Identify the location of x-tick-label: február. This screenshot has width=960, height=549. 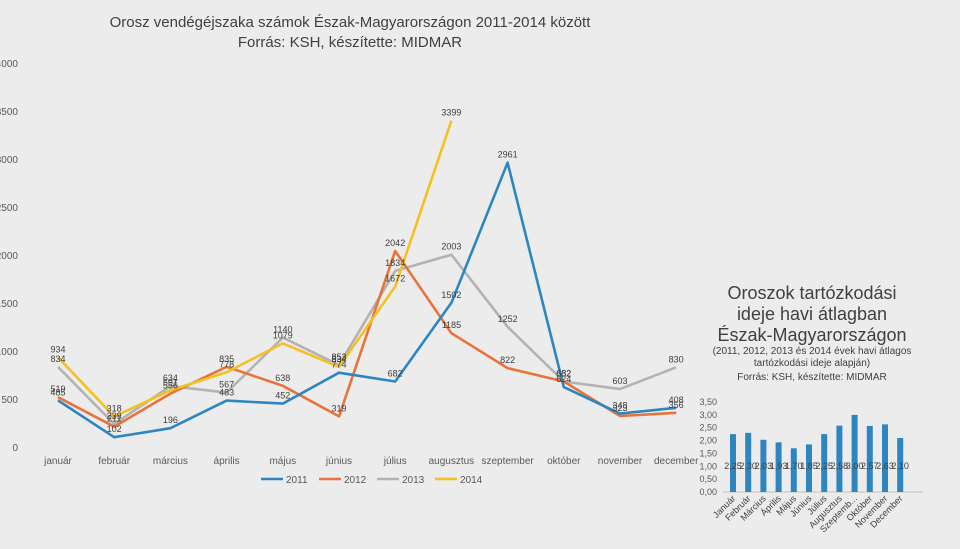
(114, 461).